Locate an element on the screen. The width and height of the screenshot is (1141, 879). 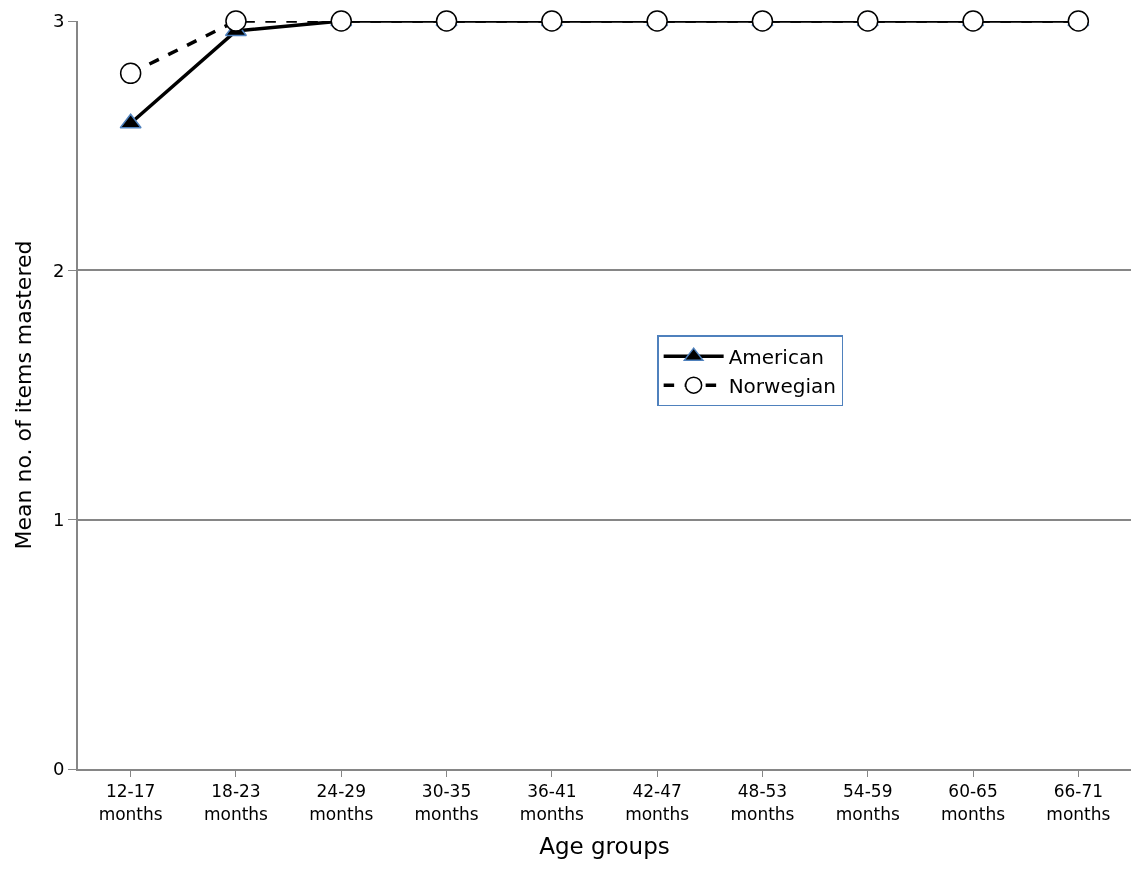
x-tick-label: 54-59 months is located at coordinates (867, 802).